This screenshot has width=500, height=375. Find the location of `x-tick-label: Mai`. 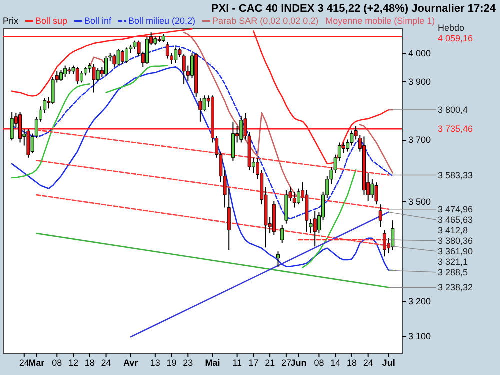

x-tick-label: Mai is located at coordinates (212, 363).